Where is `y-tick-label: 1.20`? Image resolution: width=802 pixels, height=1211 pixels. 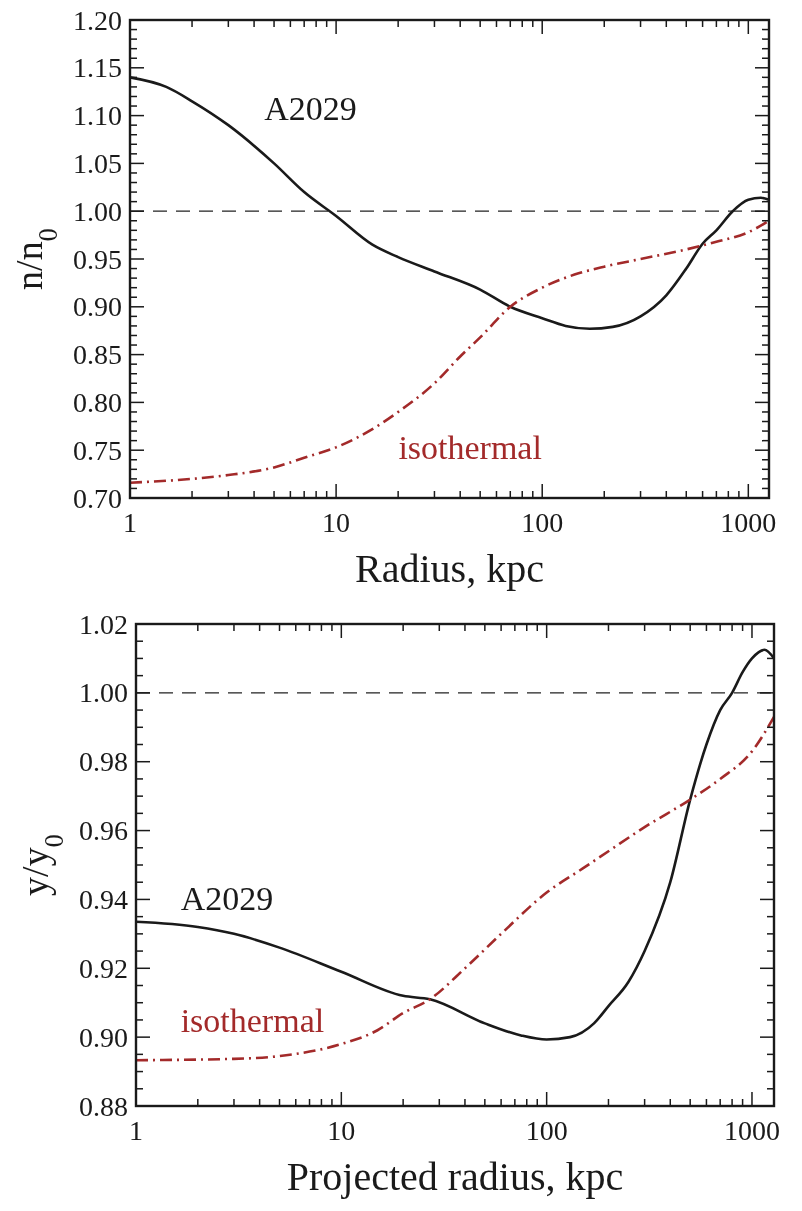 y-tick-label: 1.20 is located at coordinates (97, 20).